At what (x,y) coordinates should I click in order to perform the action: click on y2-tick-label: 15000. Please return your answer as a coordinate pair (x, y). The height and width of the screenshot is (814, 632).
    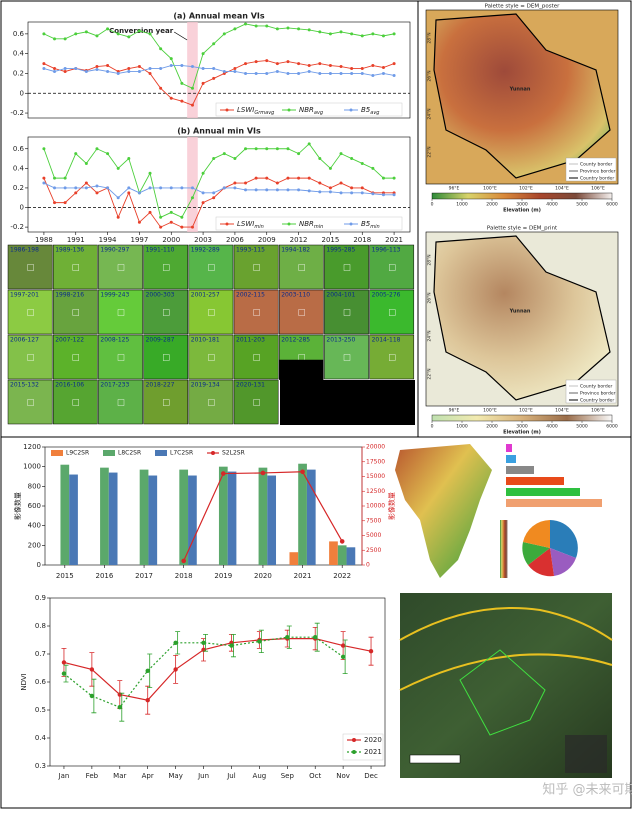
    Looking at the image, I should click on (375, 476).